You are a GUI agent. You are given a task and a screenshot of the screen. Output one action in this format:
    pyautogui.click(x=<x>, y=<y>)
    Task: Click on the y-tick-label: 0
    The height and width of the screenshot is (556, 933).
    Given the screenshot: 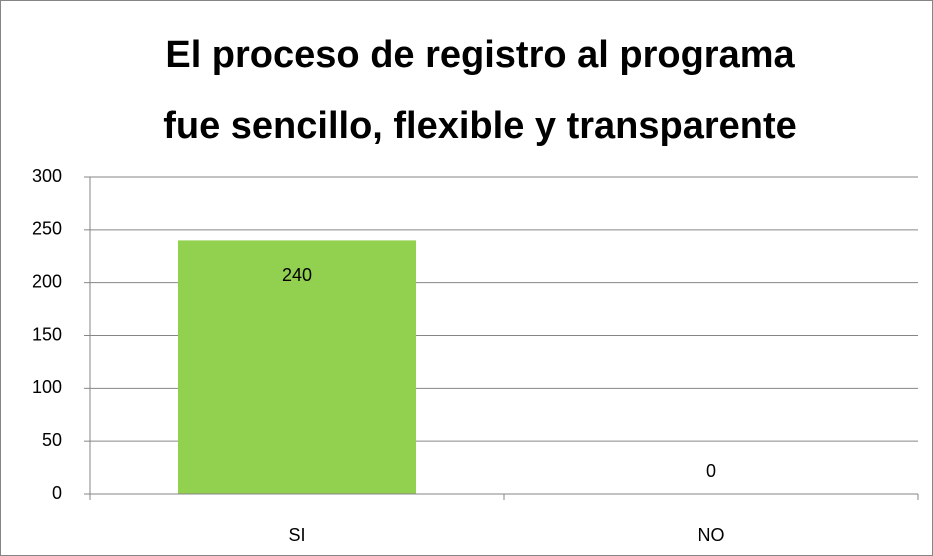 What is the action you would take?
    pyautogui.click(x=57, y=493)
    